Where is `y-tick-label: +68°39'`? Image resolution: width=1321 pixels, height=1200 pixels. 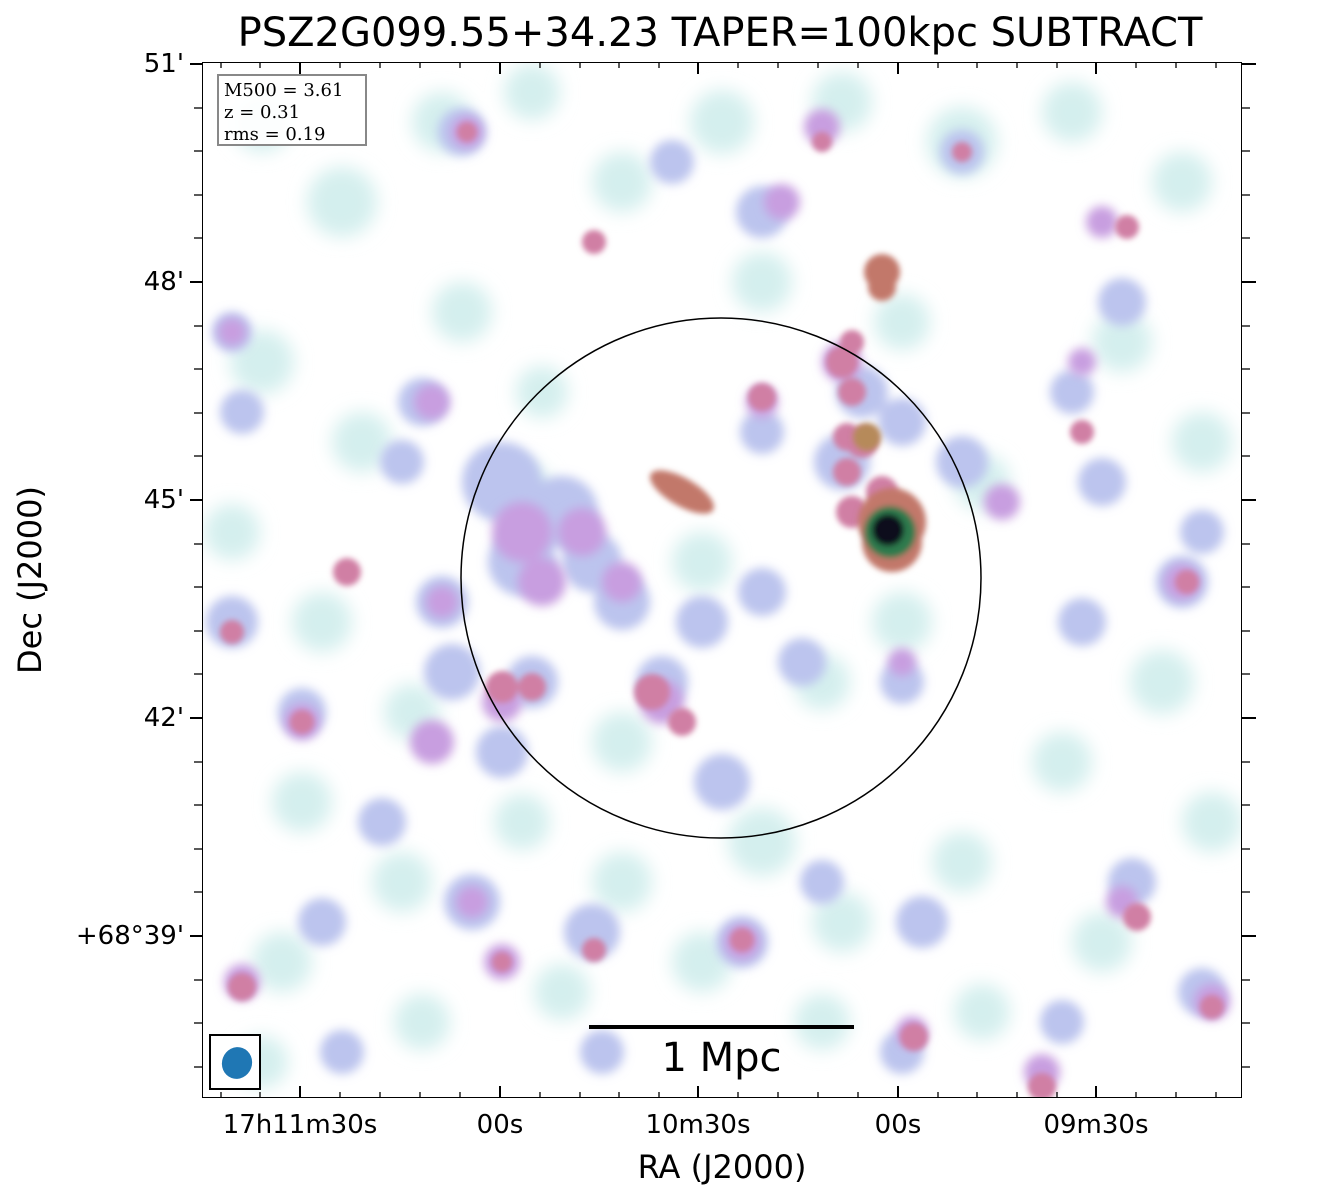 y-tick-label: +68°39' is located at coordinates (129, 936).